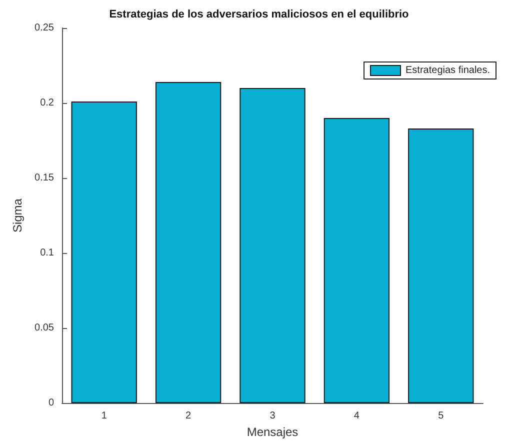 This screenshot has height=443, width=518. Describe the element at coordinates (47, 253) in the screenshot. I see `y-tick-label: 0.1` at that location.